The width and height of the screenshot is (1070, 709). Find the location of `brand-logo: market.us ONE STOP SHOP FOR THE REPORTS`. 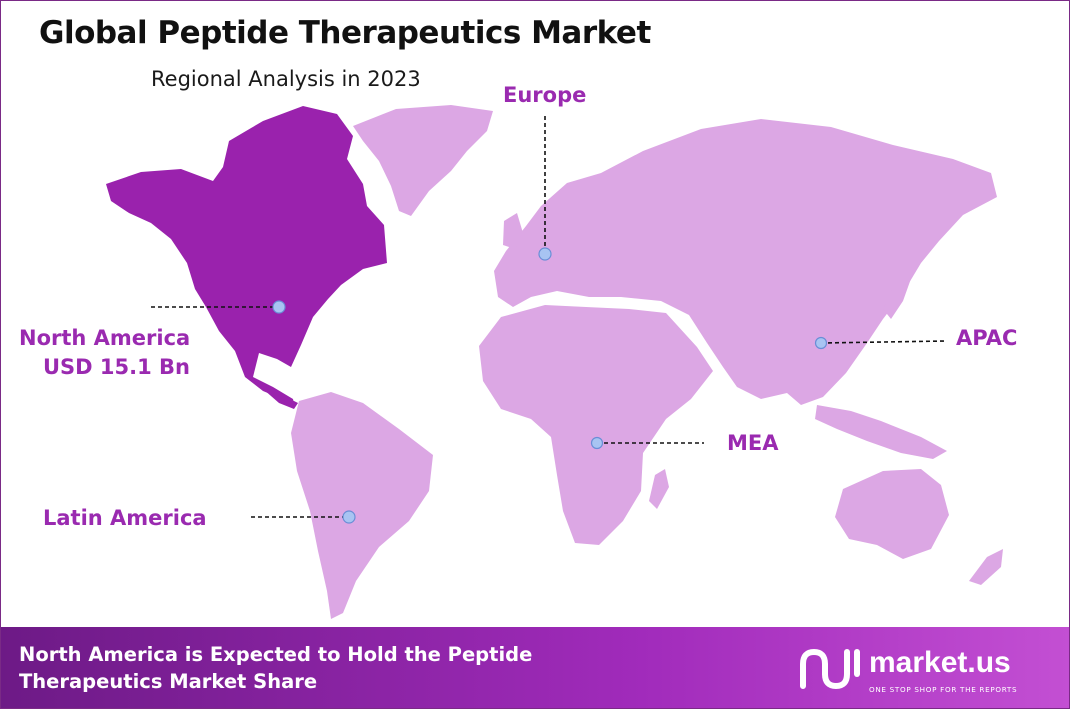

brand-logo: market.us ONE STOP SHOP FOR THE REPORTS is located at coordinates (907, 670).